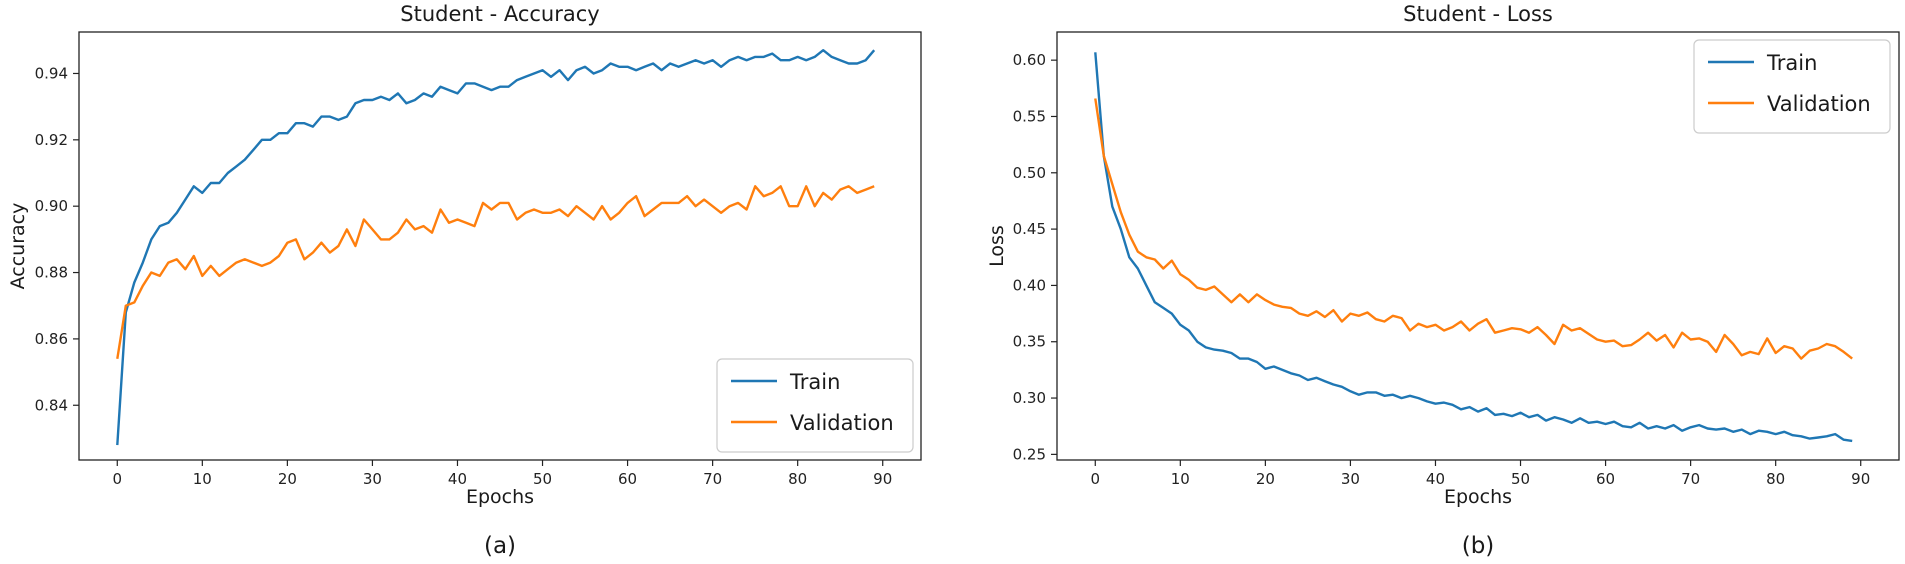 Image resolution: width=1905 pixels, height=564 pixels. I want to click on panel-label: (b), so click(1478, 546).